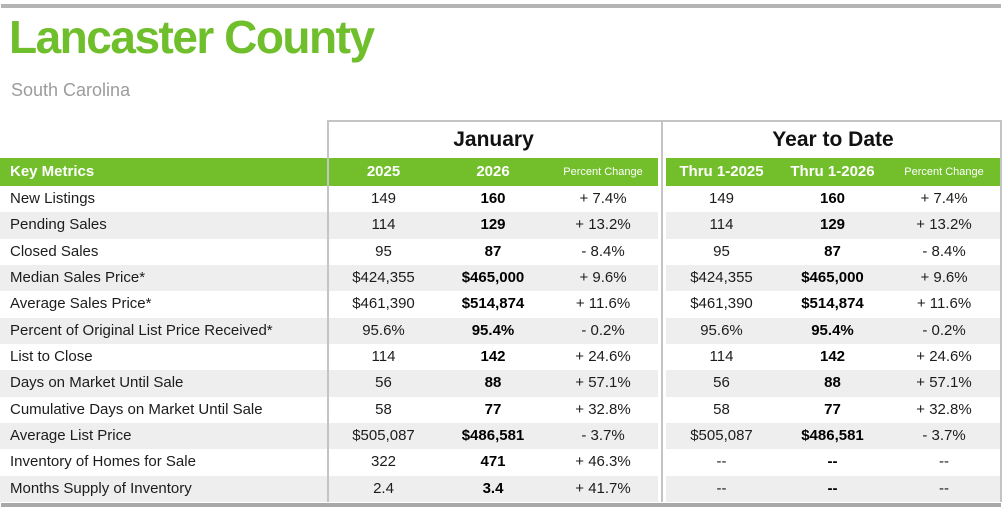 The image size is (1002, 508). Describe the element at coordinates (493, 409) in the screenshot. I see `jan-2026-value: 77` at that location.